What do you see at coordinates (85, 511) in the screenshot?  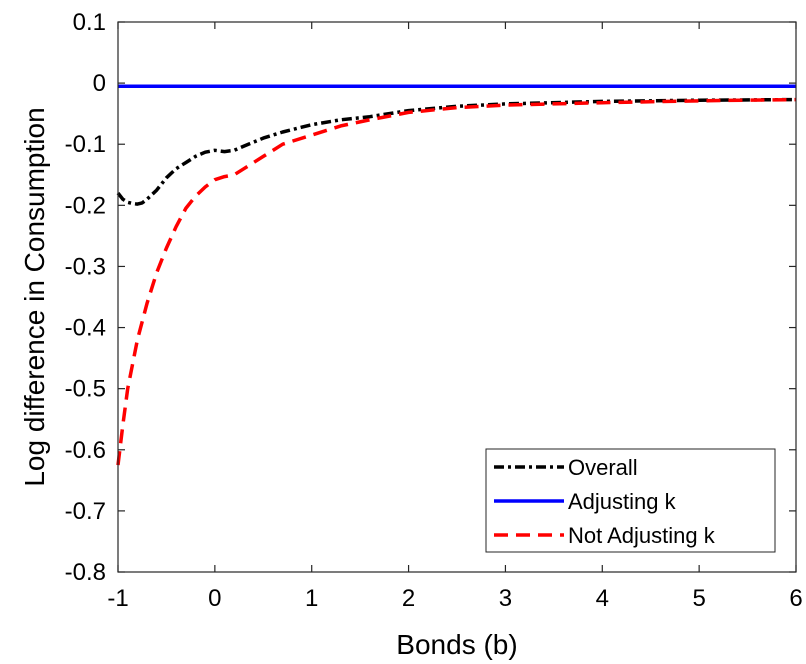 I see `y-tick-label: -0.7` at bounding box center [85, 511].